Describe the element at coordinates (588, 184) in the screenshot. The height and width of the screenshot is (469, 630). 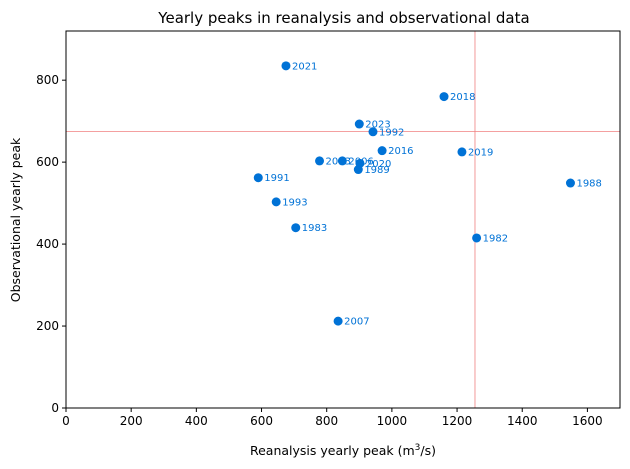
I see `data-point-label-1988: 1988` at that location.